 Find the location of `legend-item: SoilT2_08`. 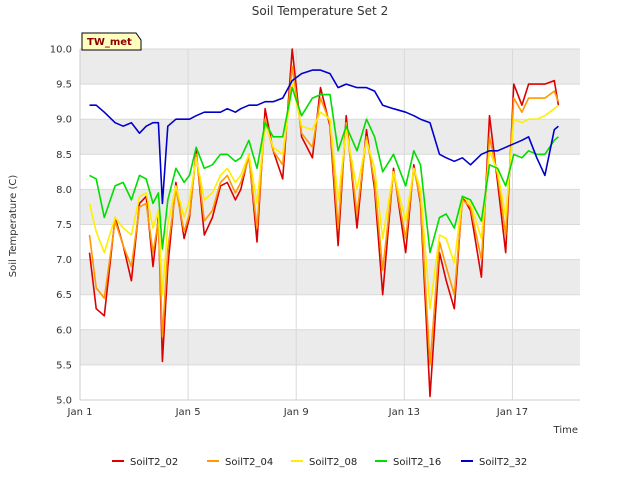

legend-item: SoilT2_08 is located at coordinates (324, 462).